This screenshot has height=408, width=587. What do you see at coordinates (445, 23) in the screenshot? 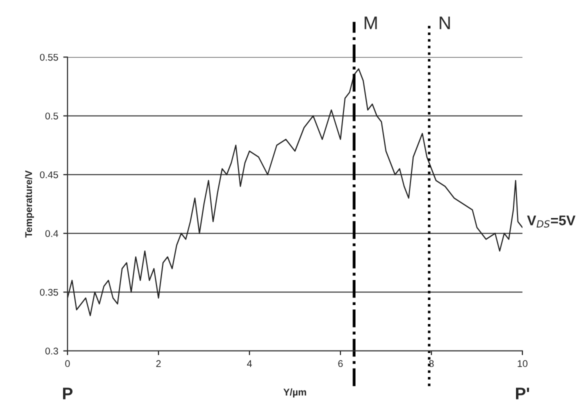
I see `ref-line-label: N` at bounding box center [445, 23].